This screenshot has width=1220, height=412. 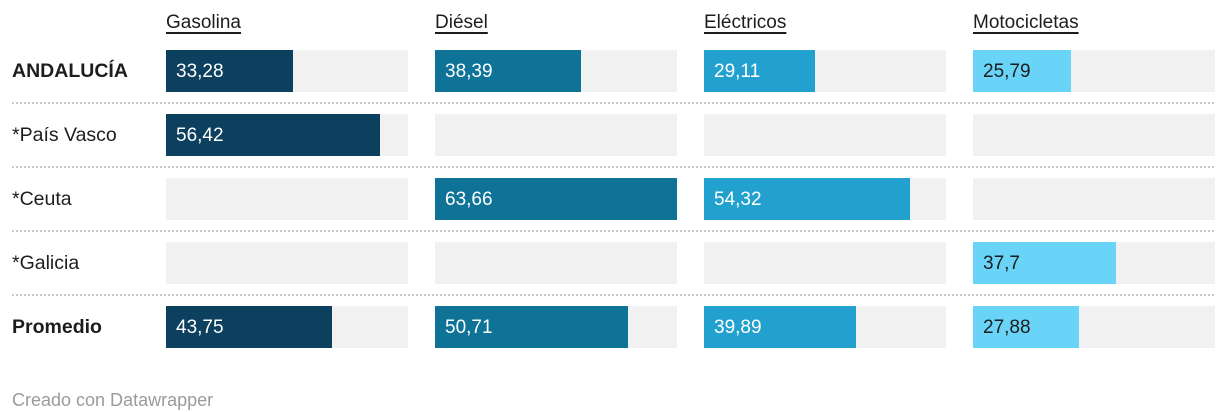 I want to click on row-label: Promedio, so click(x=57, y=326).